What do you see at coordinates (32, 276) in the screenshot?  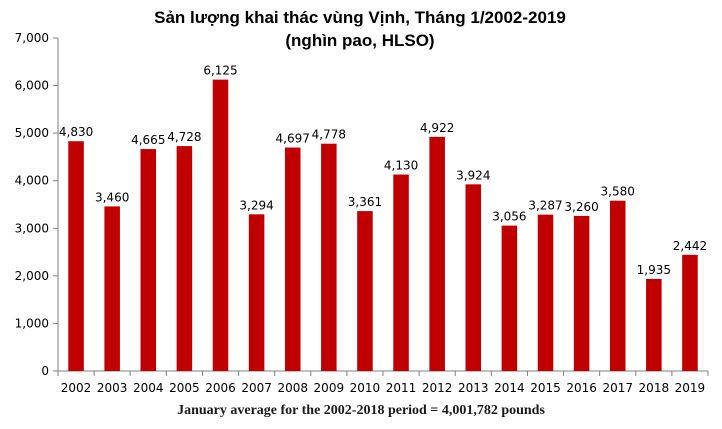 I see `y-tick-label: 2,000` at bounding box center [32, 276].